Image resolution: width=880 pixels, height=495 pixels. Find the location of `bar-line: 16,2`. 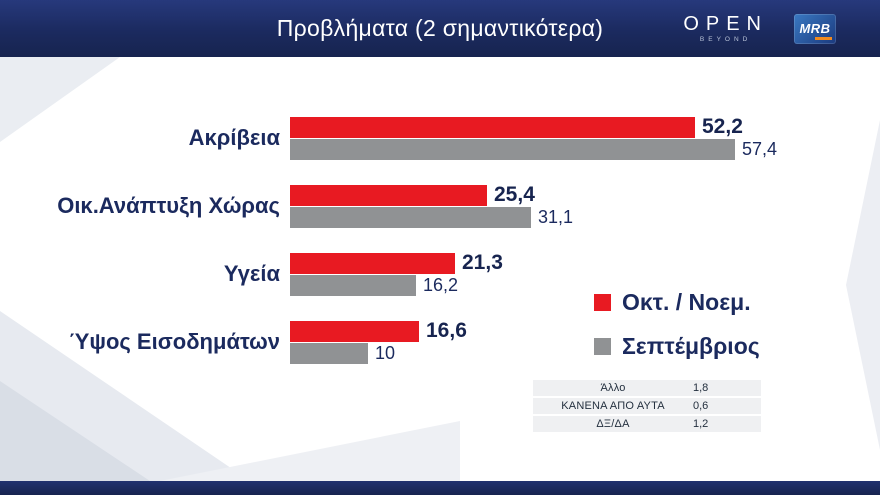

bar-line: 16,2 is located at coordinates (396, 285).